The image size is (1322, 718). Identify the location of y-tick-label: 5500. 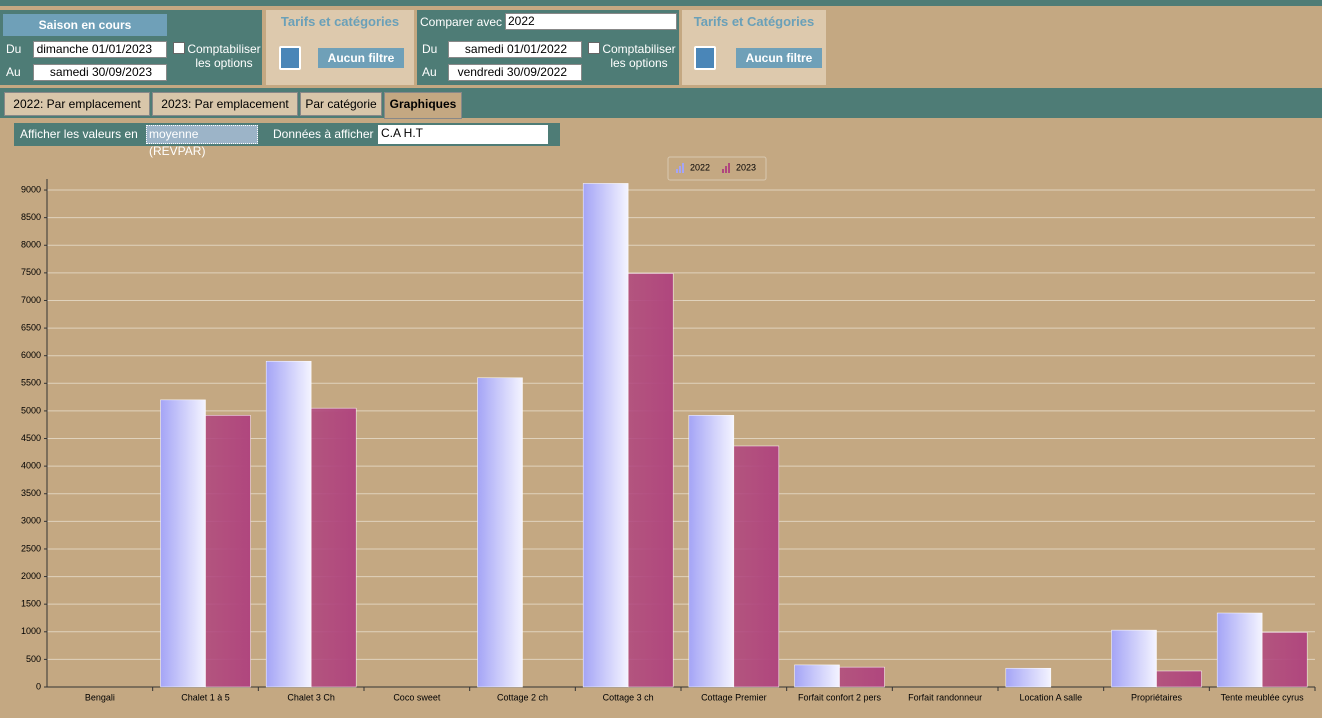
(31, 383).